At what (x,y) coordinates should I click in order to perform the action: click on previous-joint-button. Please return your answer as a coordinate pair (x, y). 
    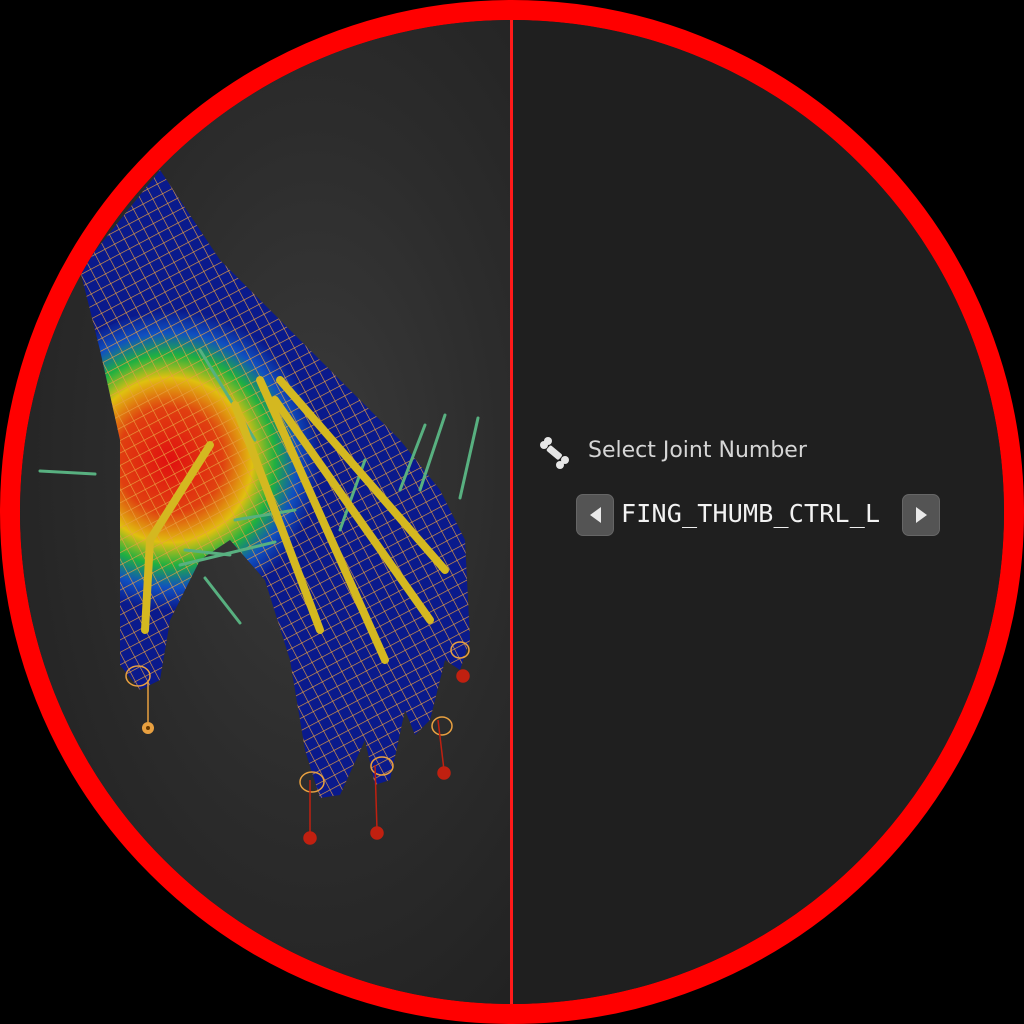
    Looking at the image, I should click on (595, 515).